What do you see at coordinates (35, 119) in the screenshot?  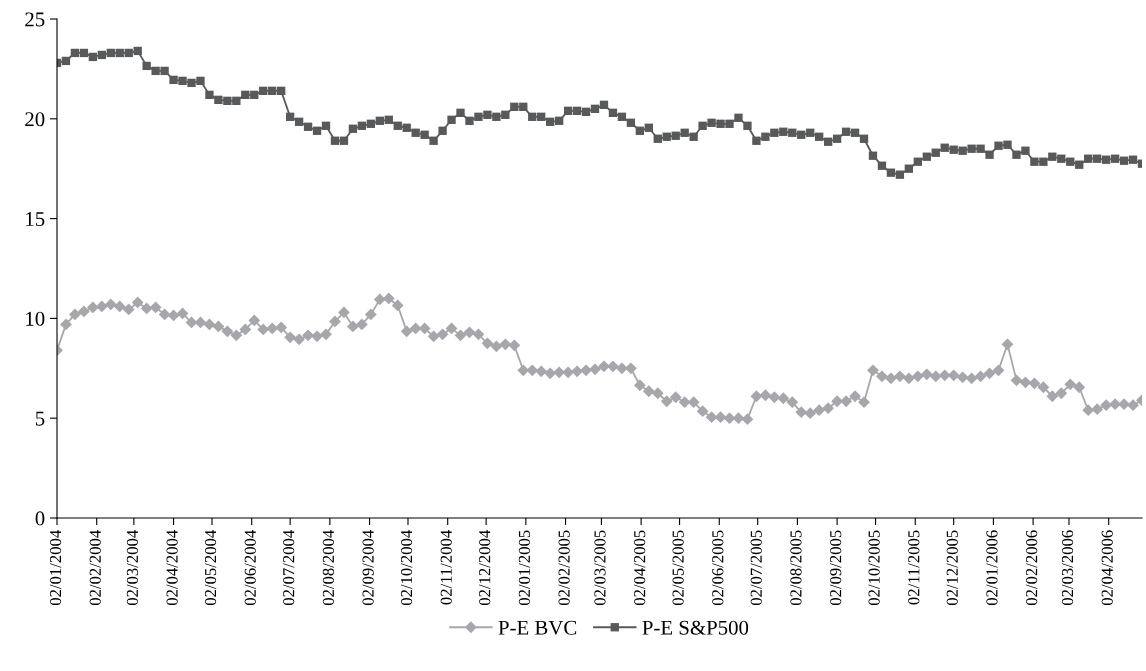 I see `y-tick-label: 20` at bounding box center [35, 119].